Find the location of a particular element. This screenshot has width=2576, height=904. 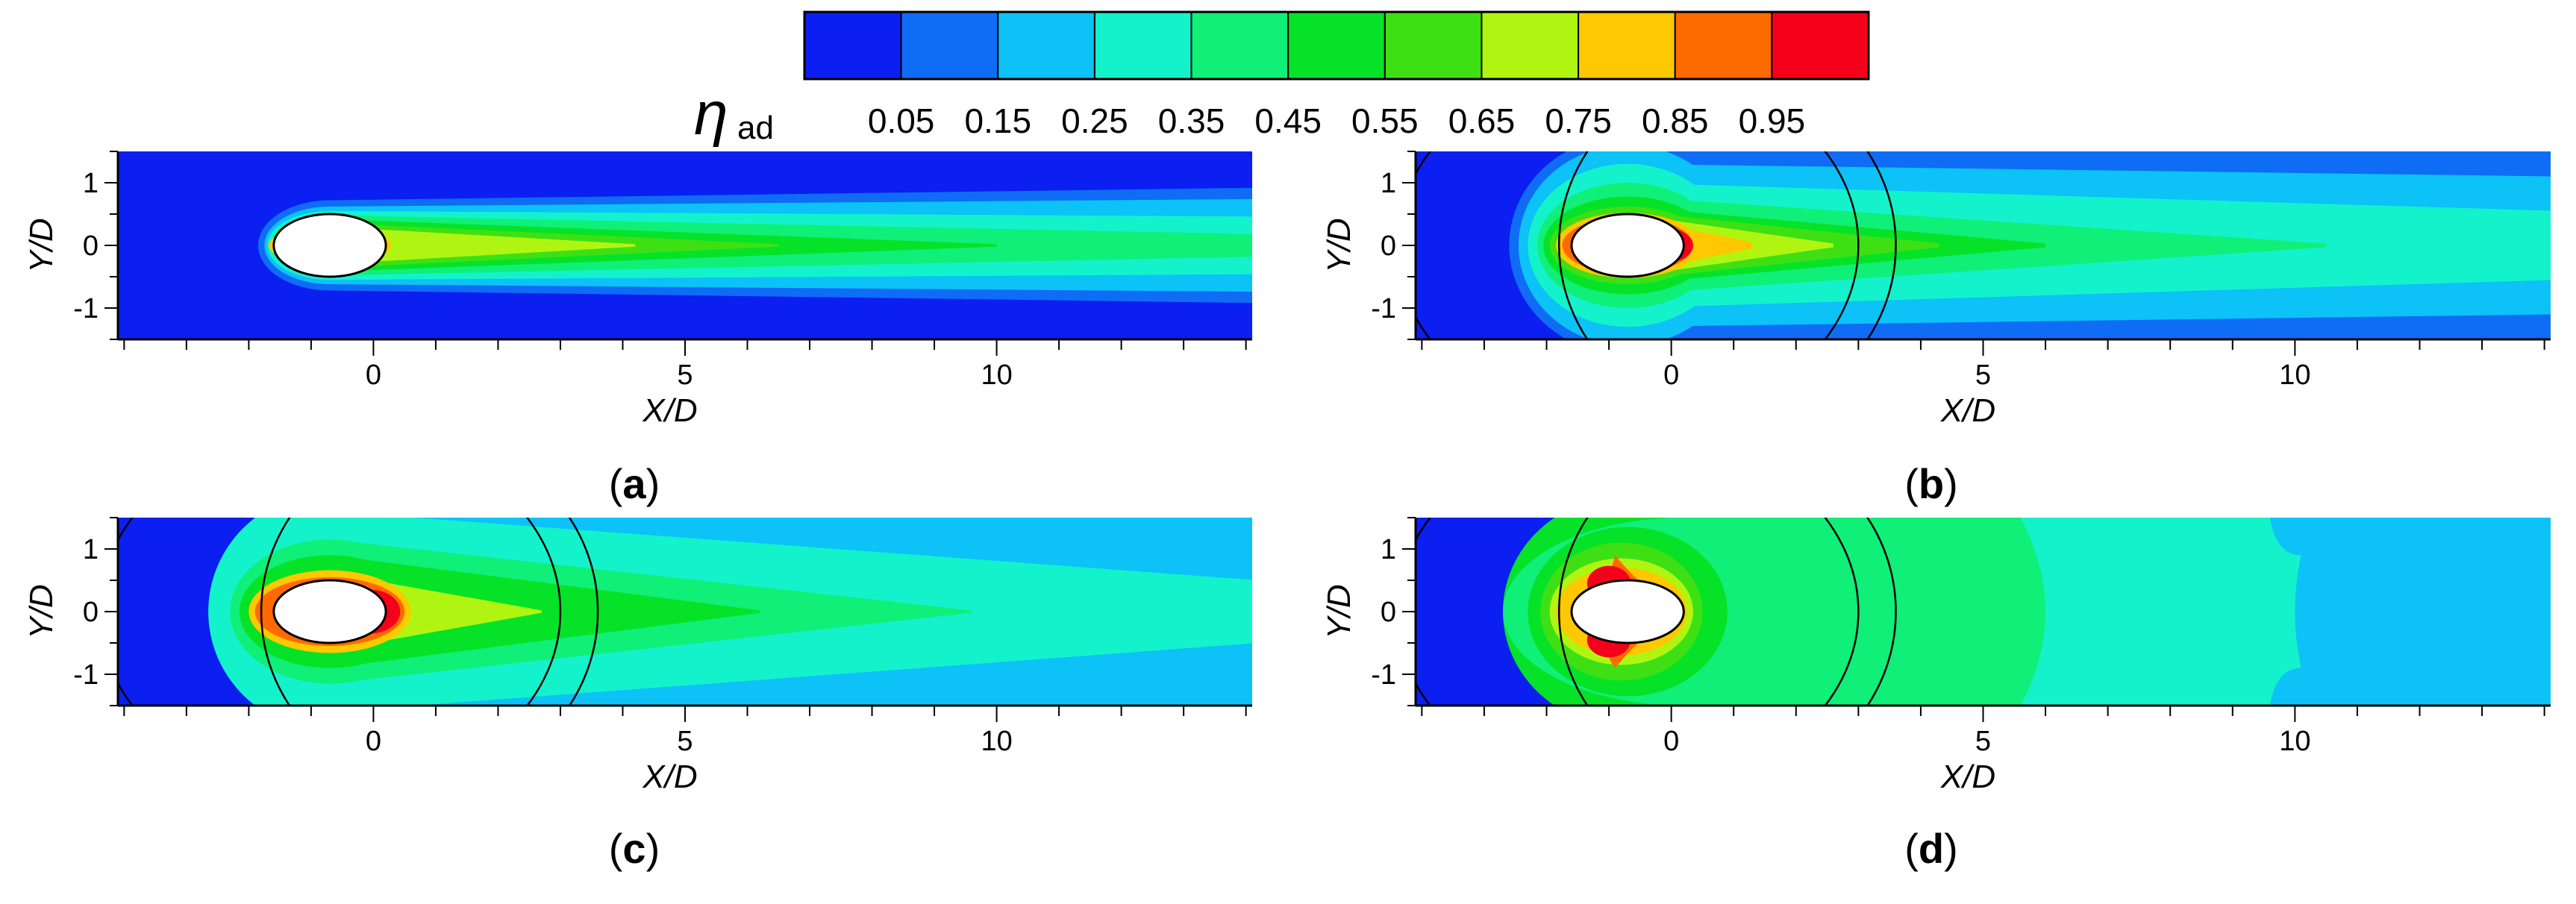

colorbar-tick-label: 0.15 is located at coordinates (998, 120).